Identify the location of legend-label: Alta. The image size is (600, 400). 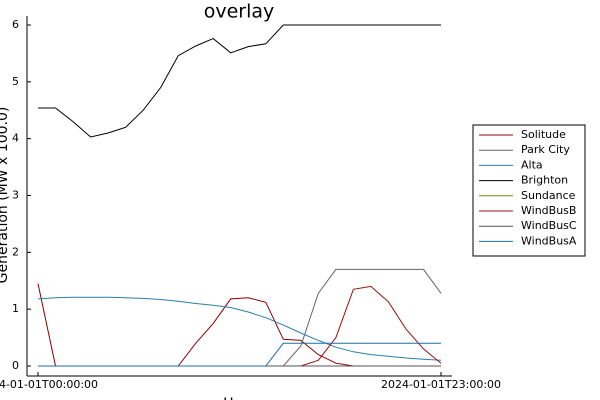
(532, 164).